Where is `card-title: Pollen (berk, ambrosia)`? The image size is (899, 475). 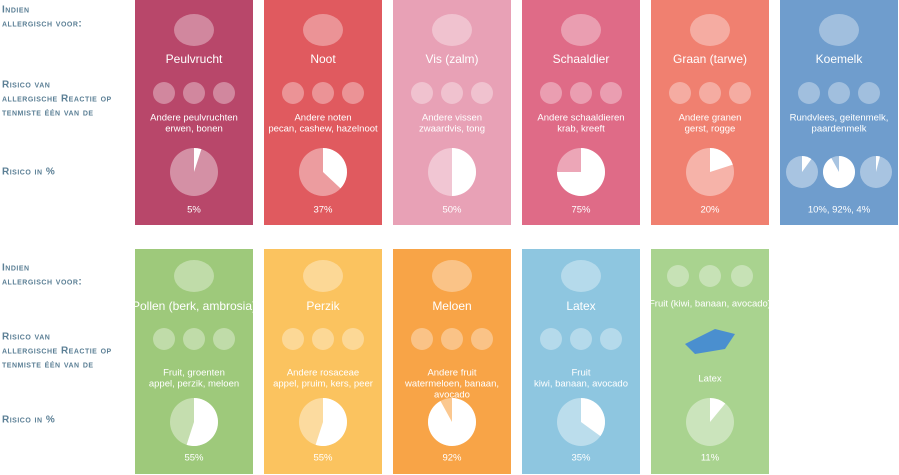 card-title: Pollen (berk, ambrosia) is located at coordinates (194, 306).